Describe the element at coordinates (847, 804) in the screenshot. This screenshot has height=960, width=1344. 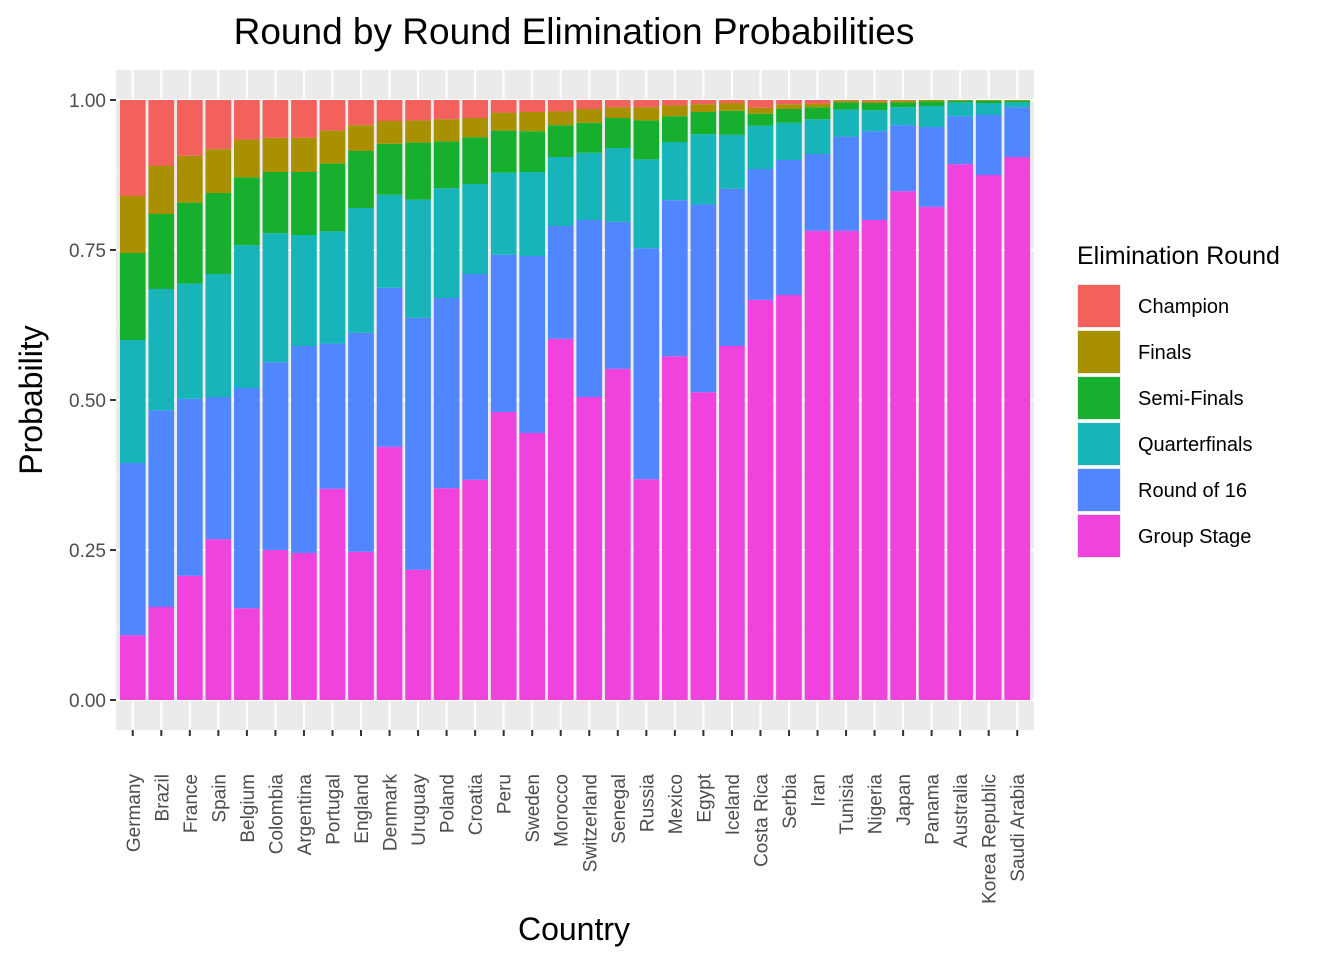
I see `x-tick-label: Tunisia` at that location.